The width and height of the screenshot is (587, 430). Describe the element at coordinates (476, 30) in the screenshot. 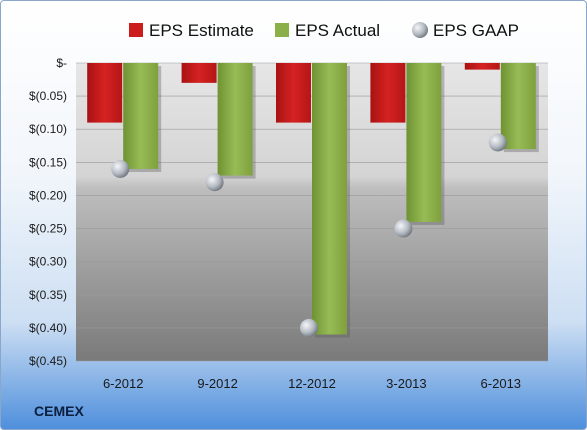

I see `legend-label: EPS GAAP` at that location.